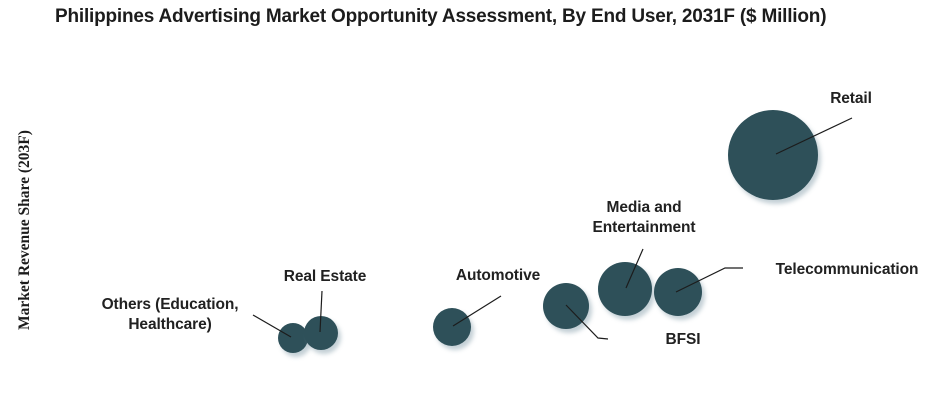 This screenshot has height=418, width=940. I want to click on label-media-and-entertainment: Media and Entertainment, so click(644, 218).